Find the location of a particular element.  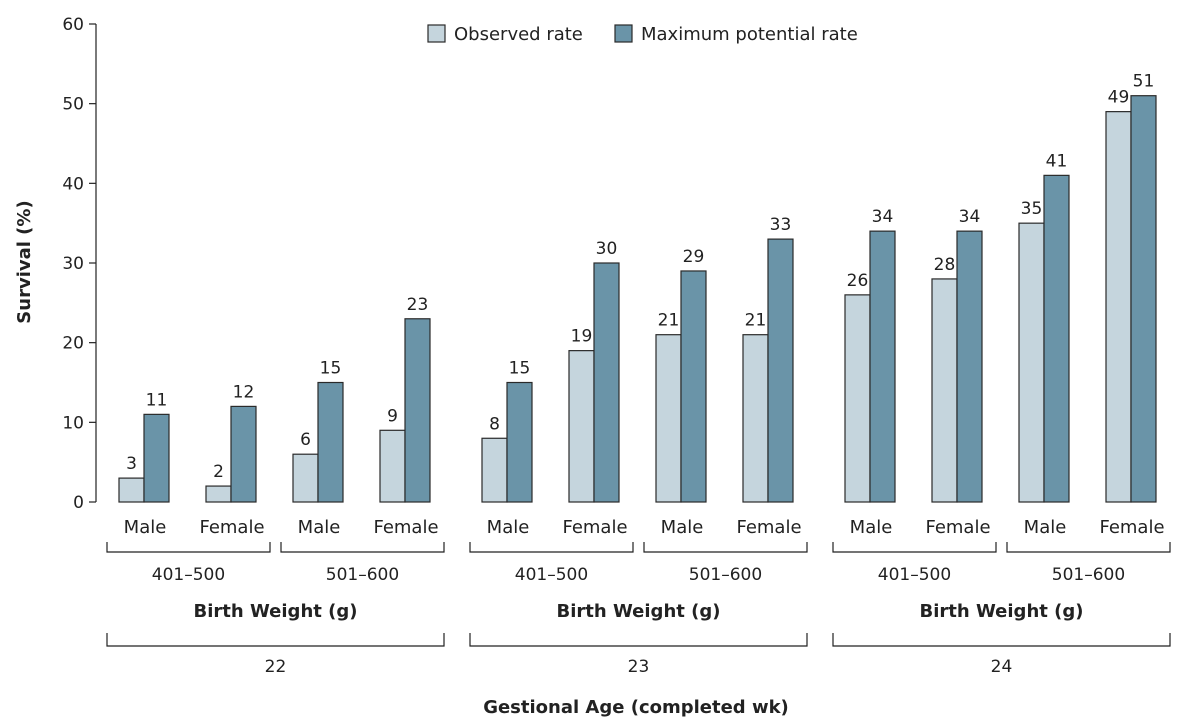

value-label-maximum: 23 is located at coordinates (418, 305).